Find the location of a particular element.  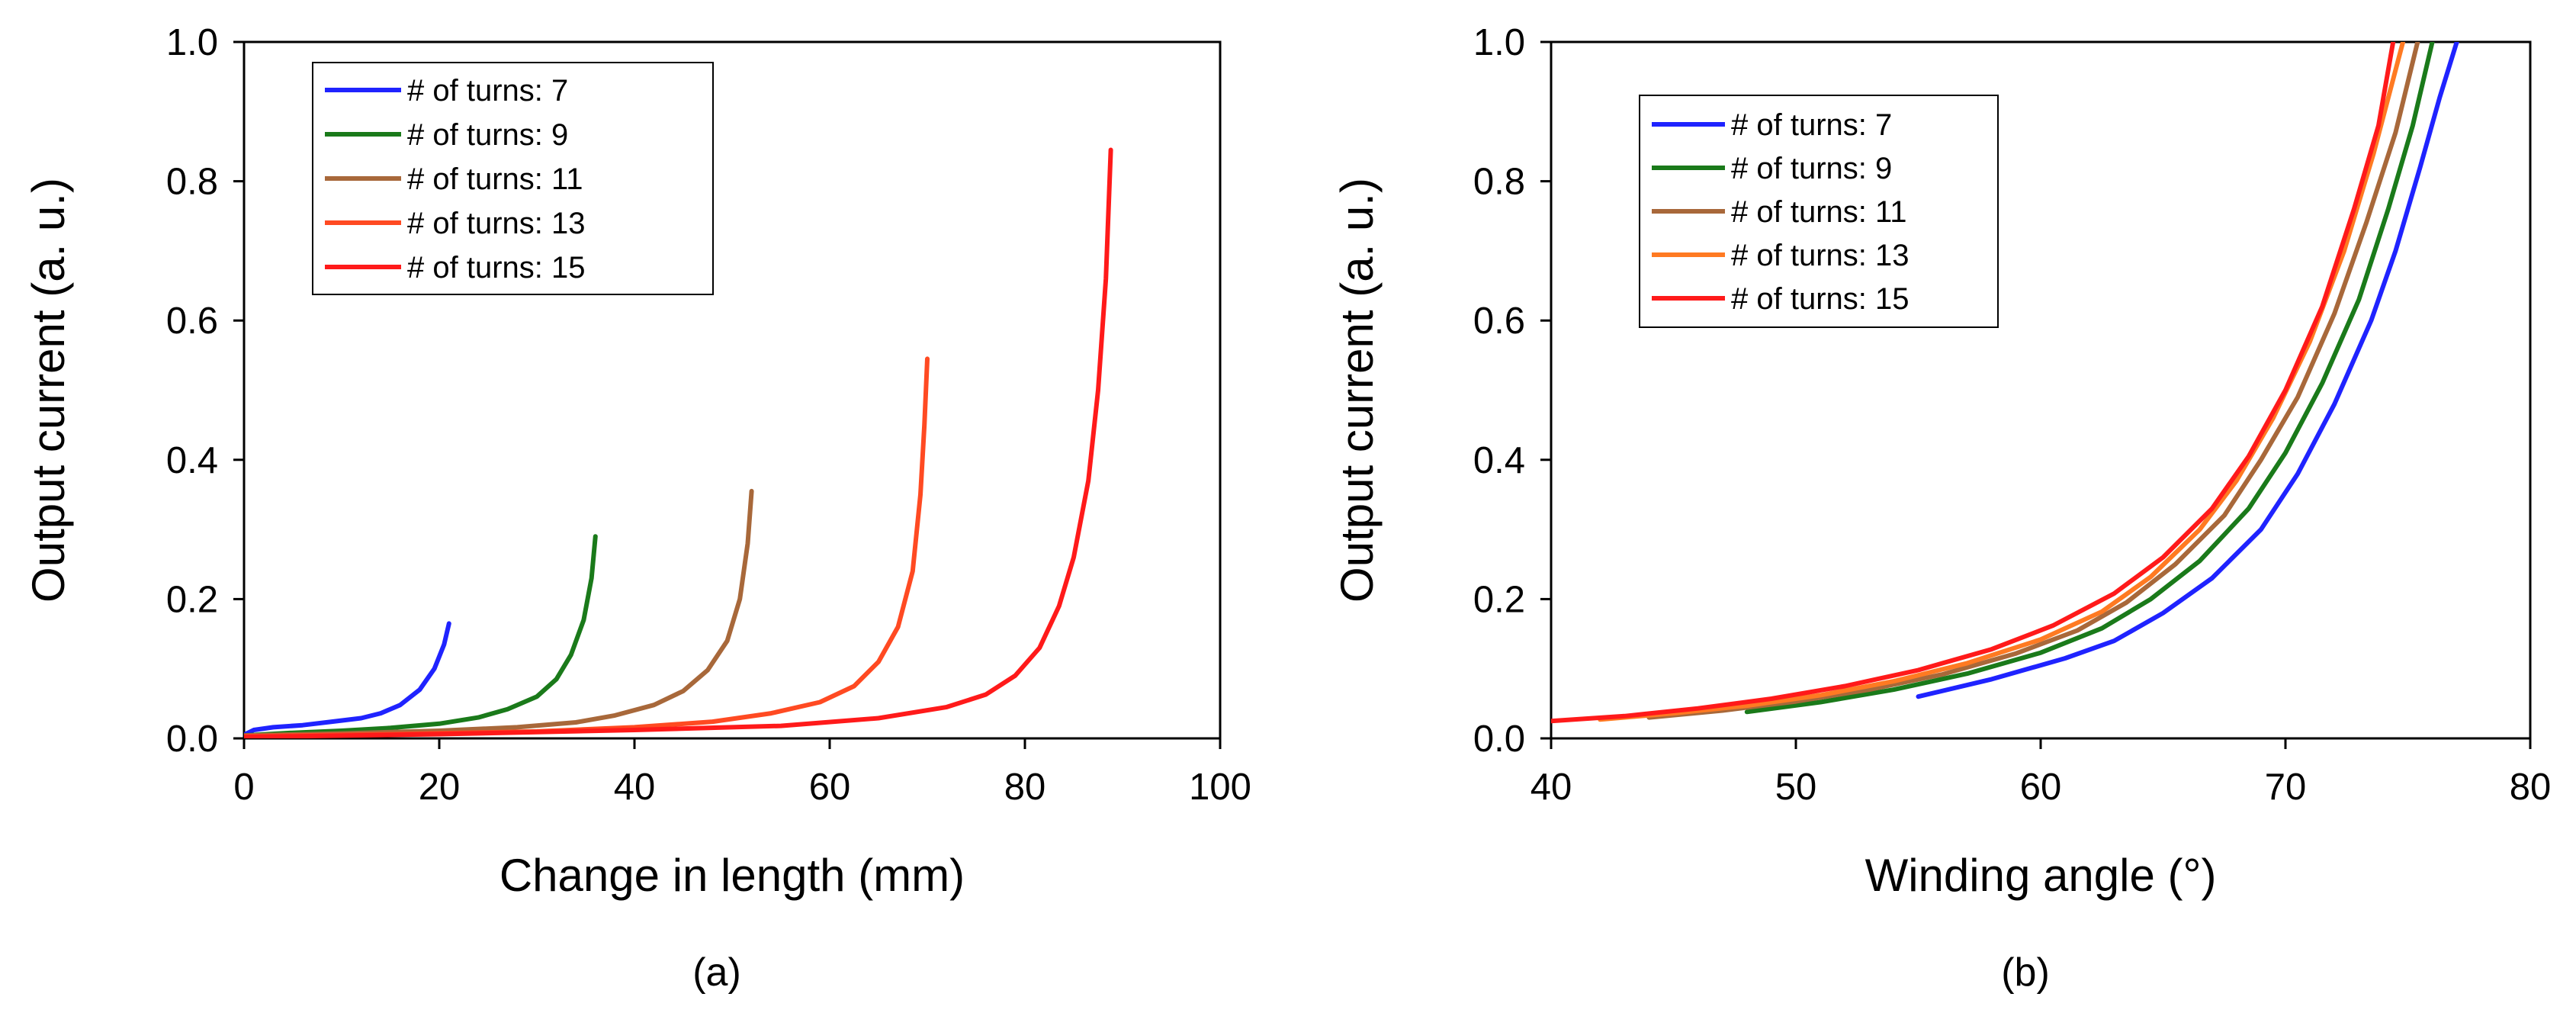

x-tick-label: 0 is located at coordinates (243, 787).